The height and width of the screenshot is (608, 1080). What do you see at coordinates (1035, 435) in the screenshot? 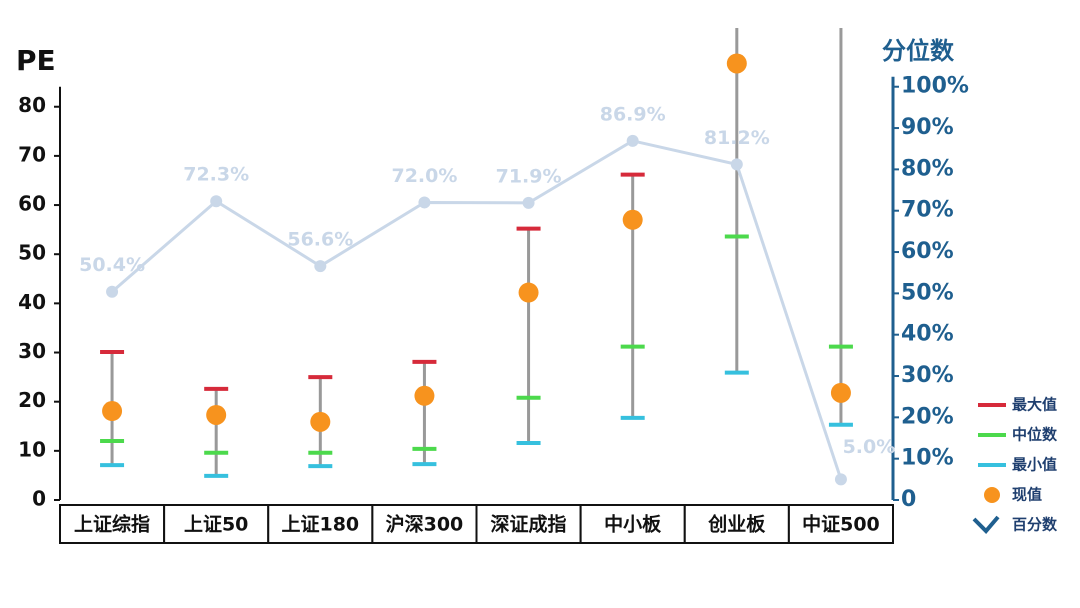
I see `legend-label: 中位数` at bounding box center [1035, 435].